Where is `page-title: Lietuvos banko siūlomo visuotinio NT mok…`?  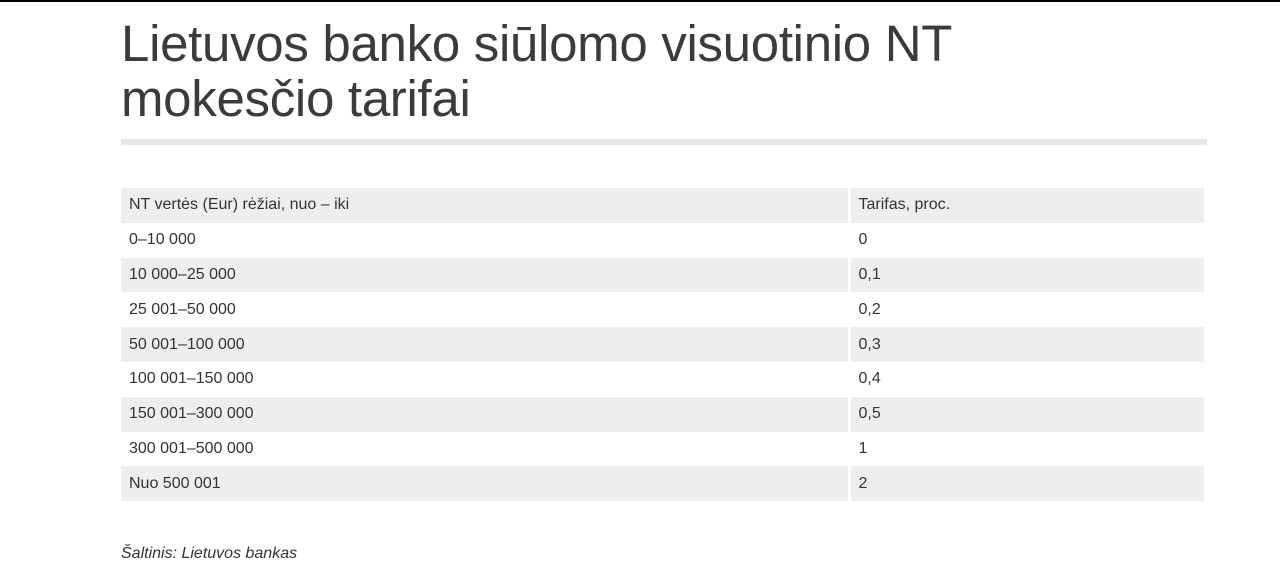 page-title: Lietuvos banko siūlomo visuotinio NT mok… is located at coordinates (536, 71).